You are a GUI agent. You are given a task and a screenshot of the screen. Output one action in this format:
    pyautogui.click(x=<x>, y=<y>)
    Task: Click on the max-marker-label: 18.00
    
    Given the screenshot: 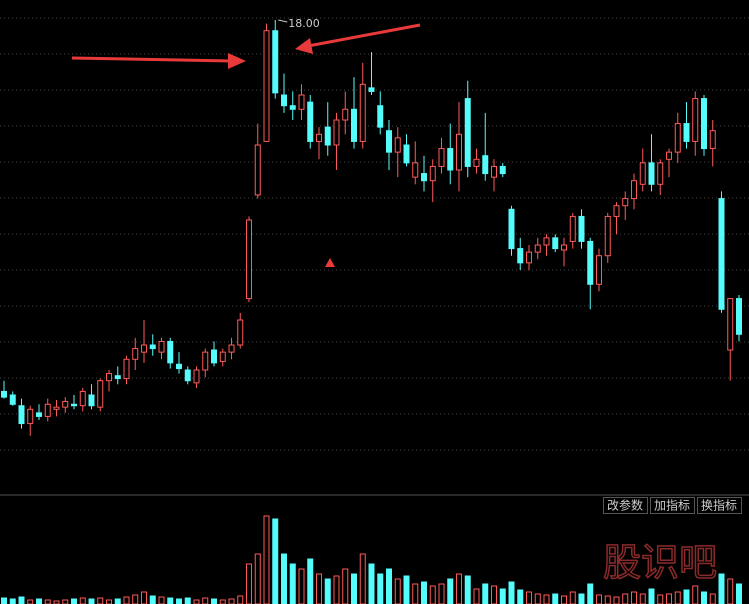 What is the action you would take?
    pyautogui.click(x=304, y=23)
    